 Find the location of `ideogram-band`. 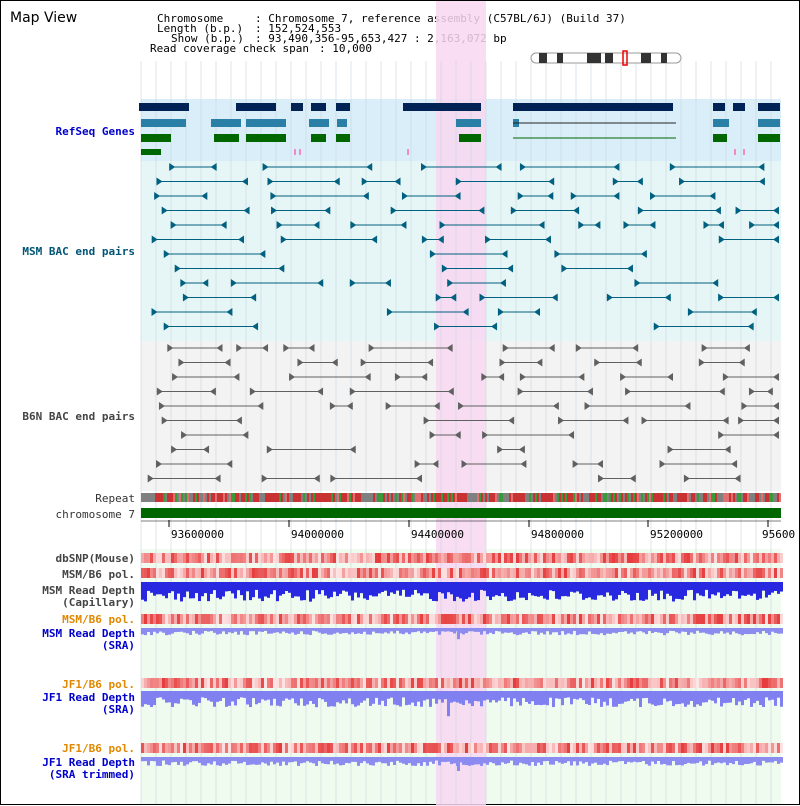

ideogram-band is located at coordinates (560, 58).